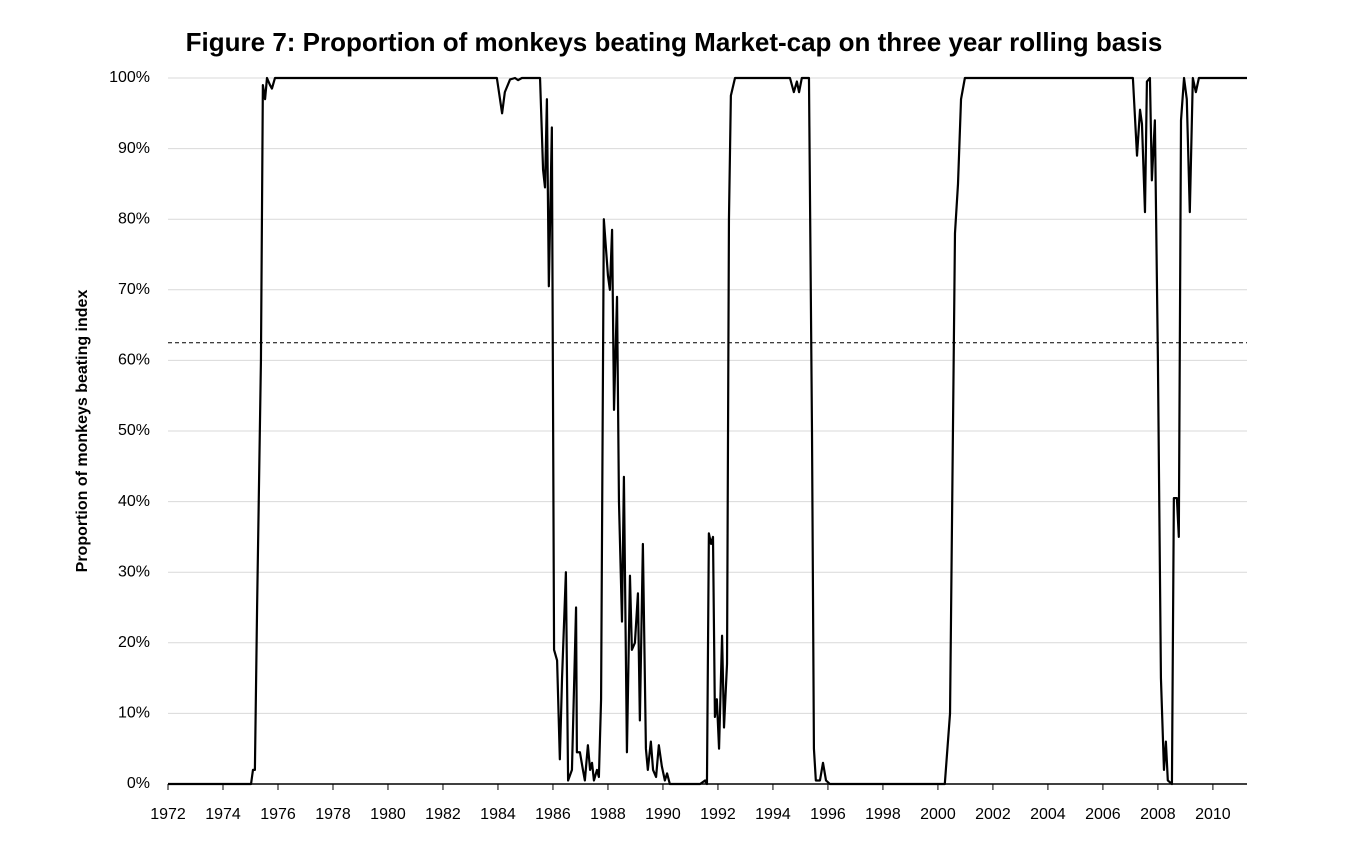  Describe the element at coordinates (828, 814) in the screenshot. I see `x-tick-label: 1996` at that location.